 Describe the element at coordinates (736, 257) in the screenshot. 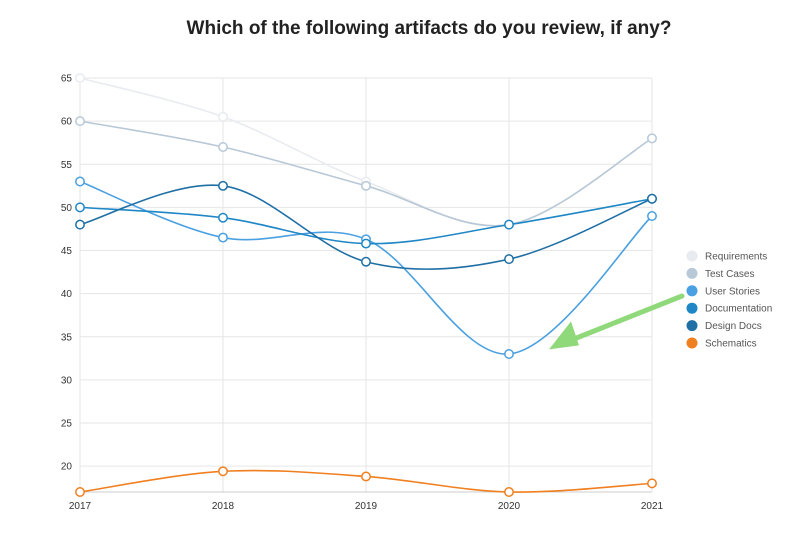

I see `legend-label: Requirements` at that location.